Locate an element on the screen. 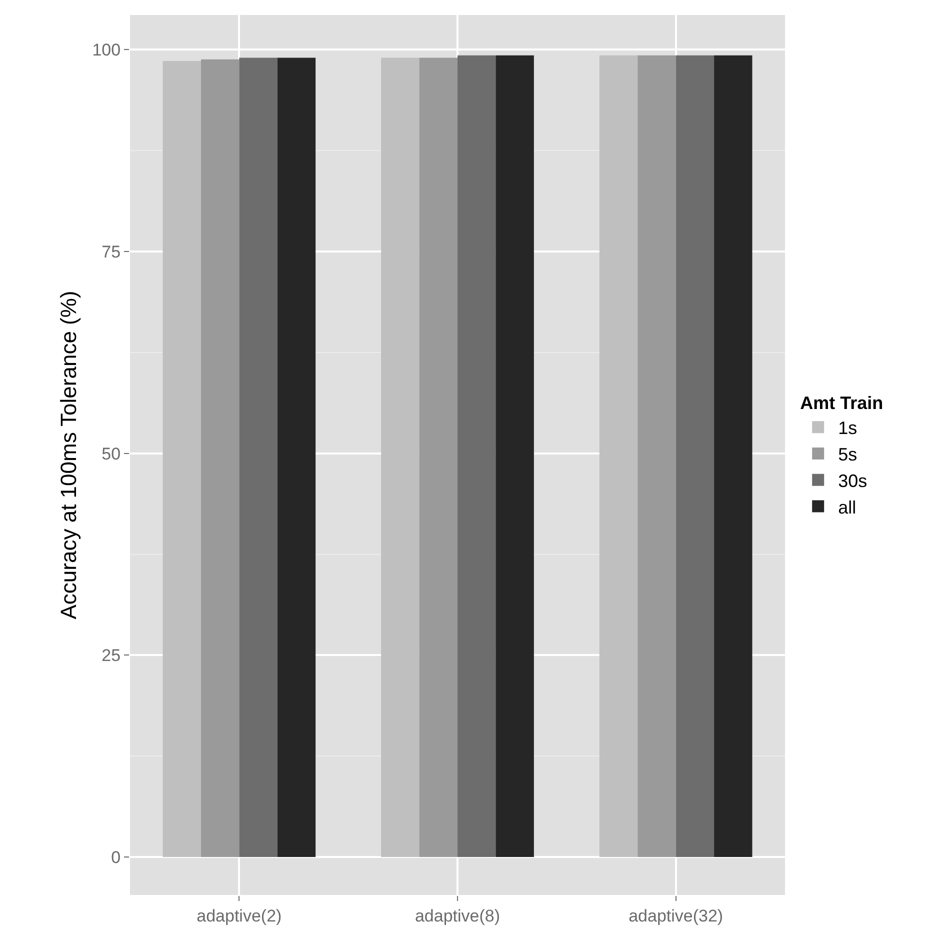  legend-label: all is located at coordinates (847, 507).